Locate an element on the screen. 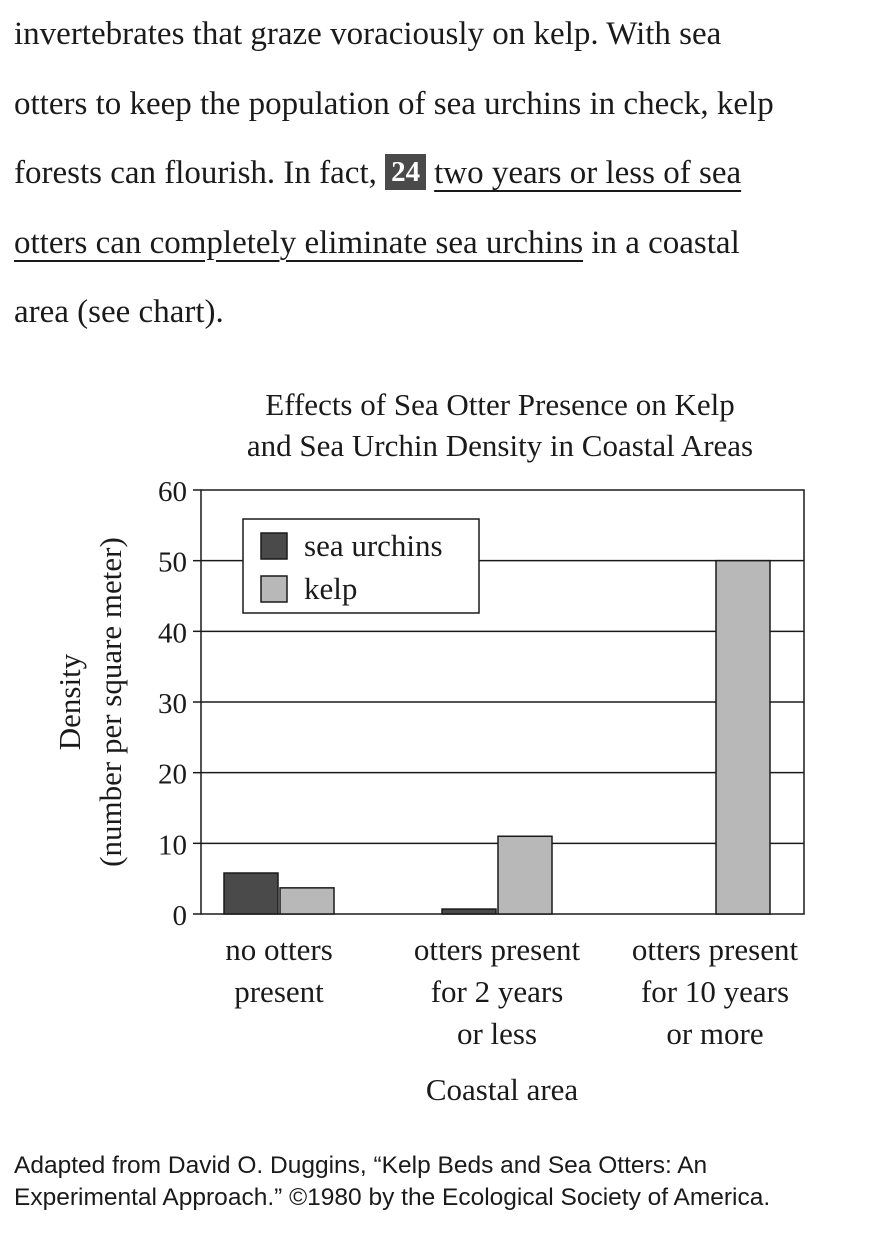  underlined-portion: two years or less of sea is located at coordinates (588, 173).